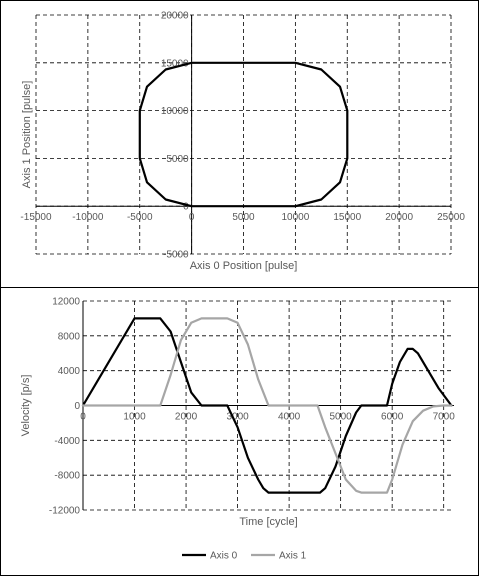 This screenshot has width=481, height=577. Describe the element at coordinates (66, 302) in the screenshot. I see `y-tick-label: 12000` at that location.